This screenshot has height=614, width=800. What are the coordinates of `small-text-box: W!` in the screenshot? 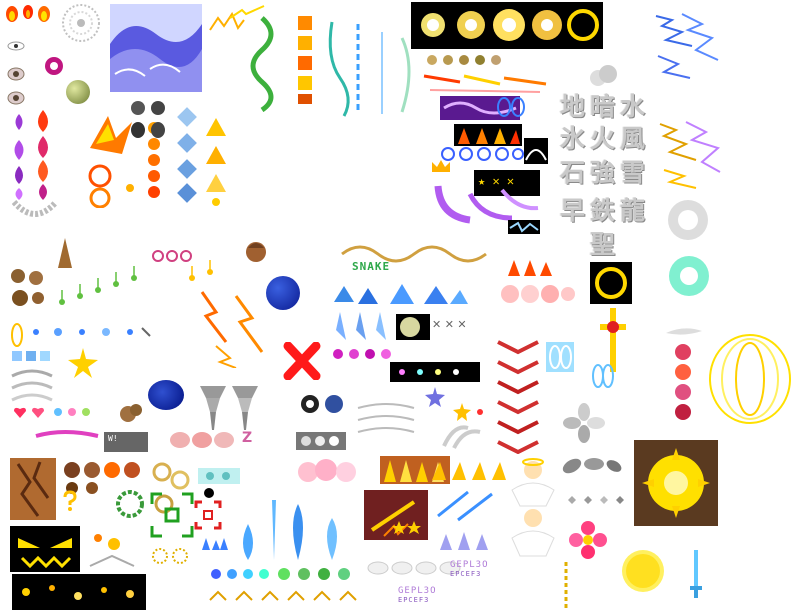 It's located at (126, 442).